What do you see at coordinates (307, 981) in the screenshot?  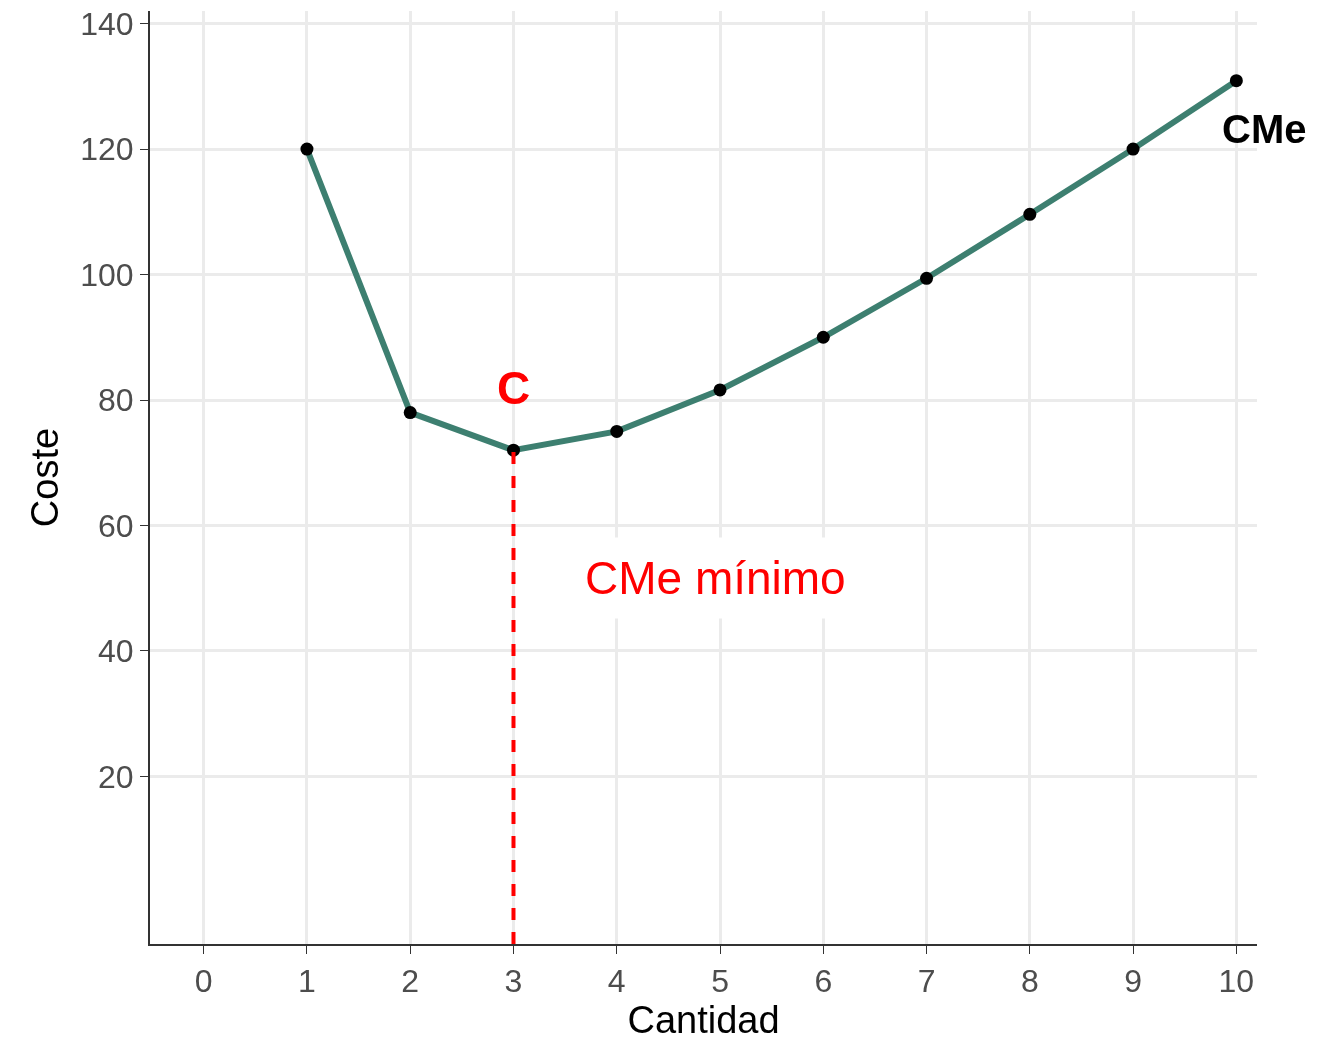 I see `x-tick-label: 1` at bounding box center [307, 981].